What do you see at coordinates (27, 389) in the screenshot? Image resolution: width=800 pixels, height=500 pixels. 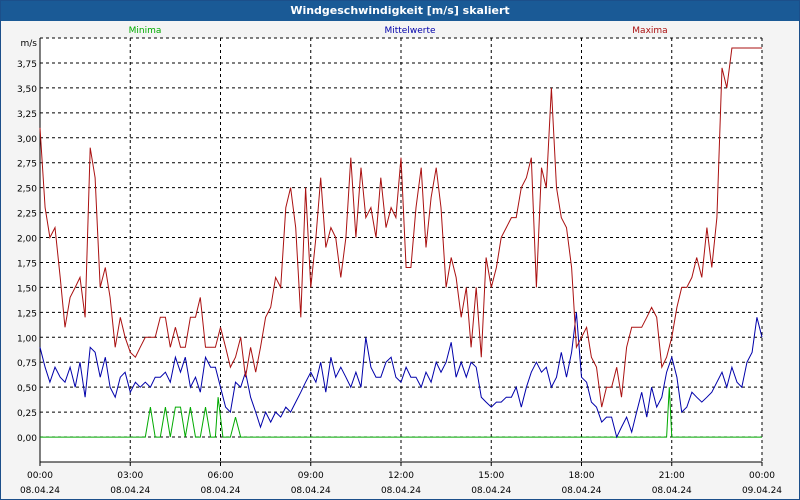 I see `y-tick-label: 0,50` at bounding box center [27, 389].